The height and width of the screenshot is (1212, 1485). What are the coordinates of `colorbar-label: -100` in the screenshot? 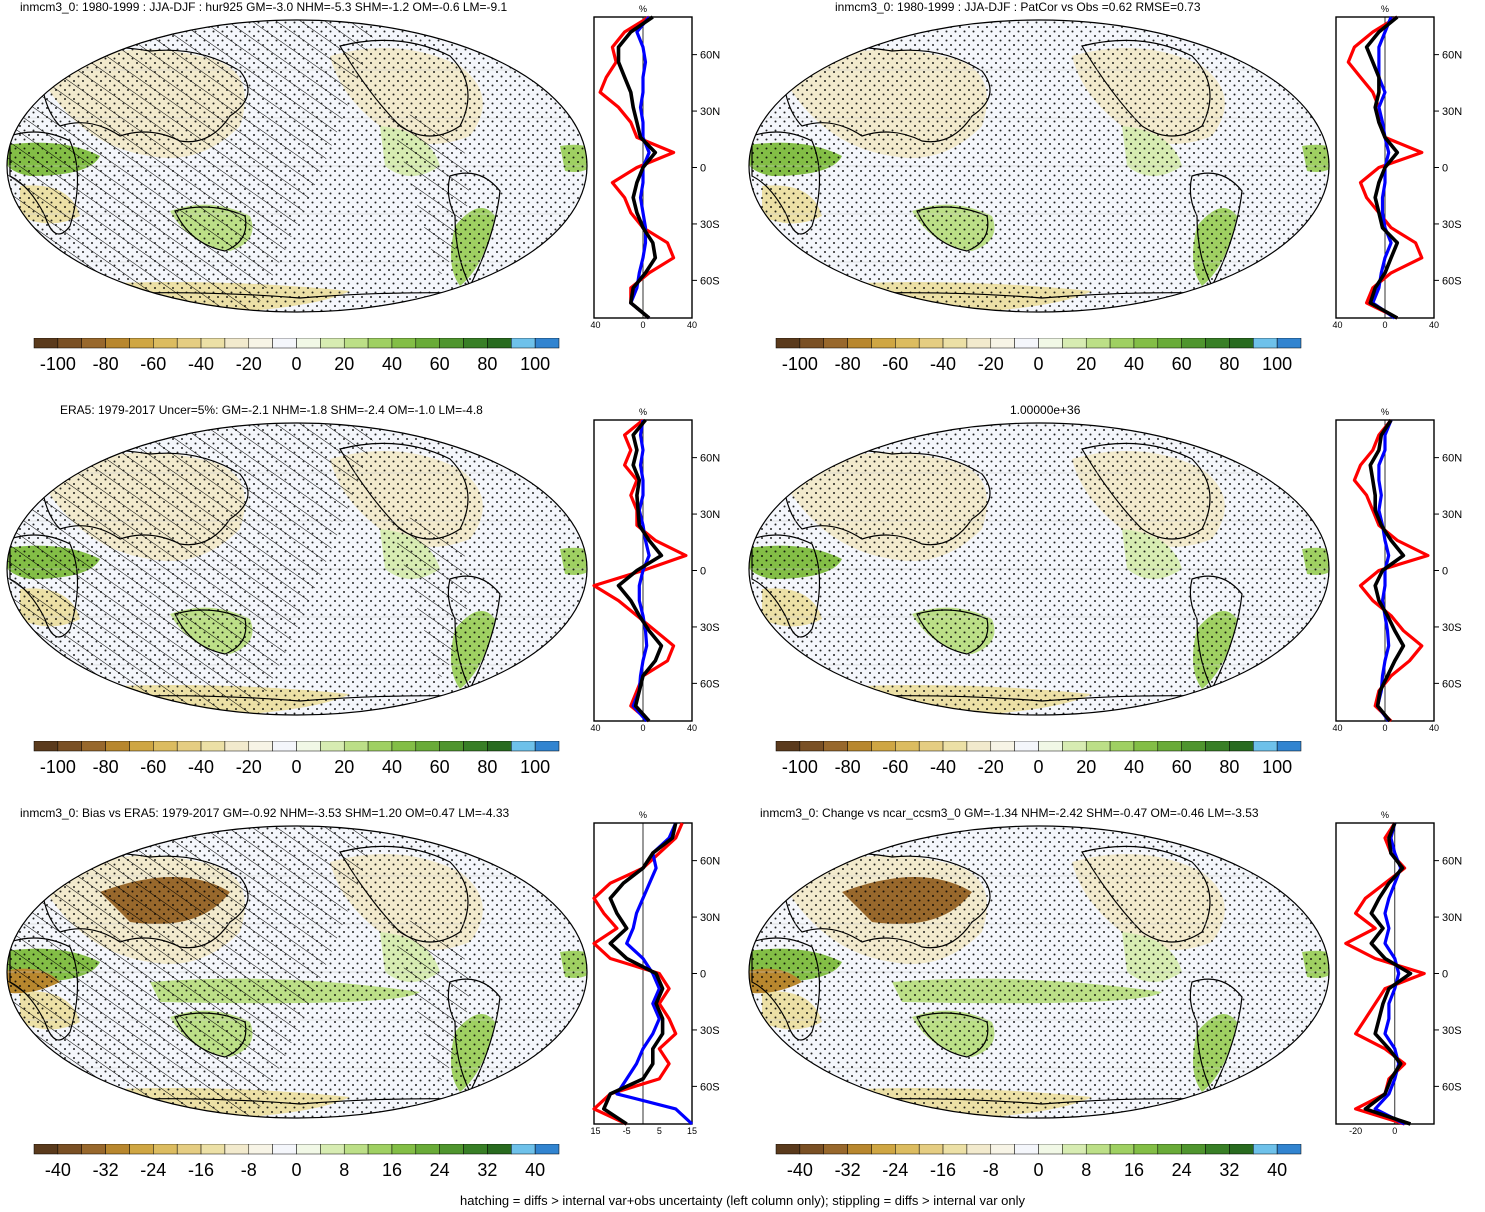 It's located at (58, 767).